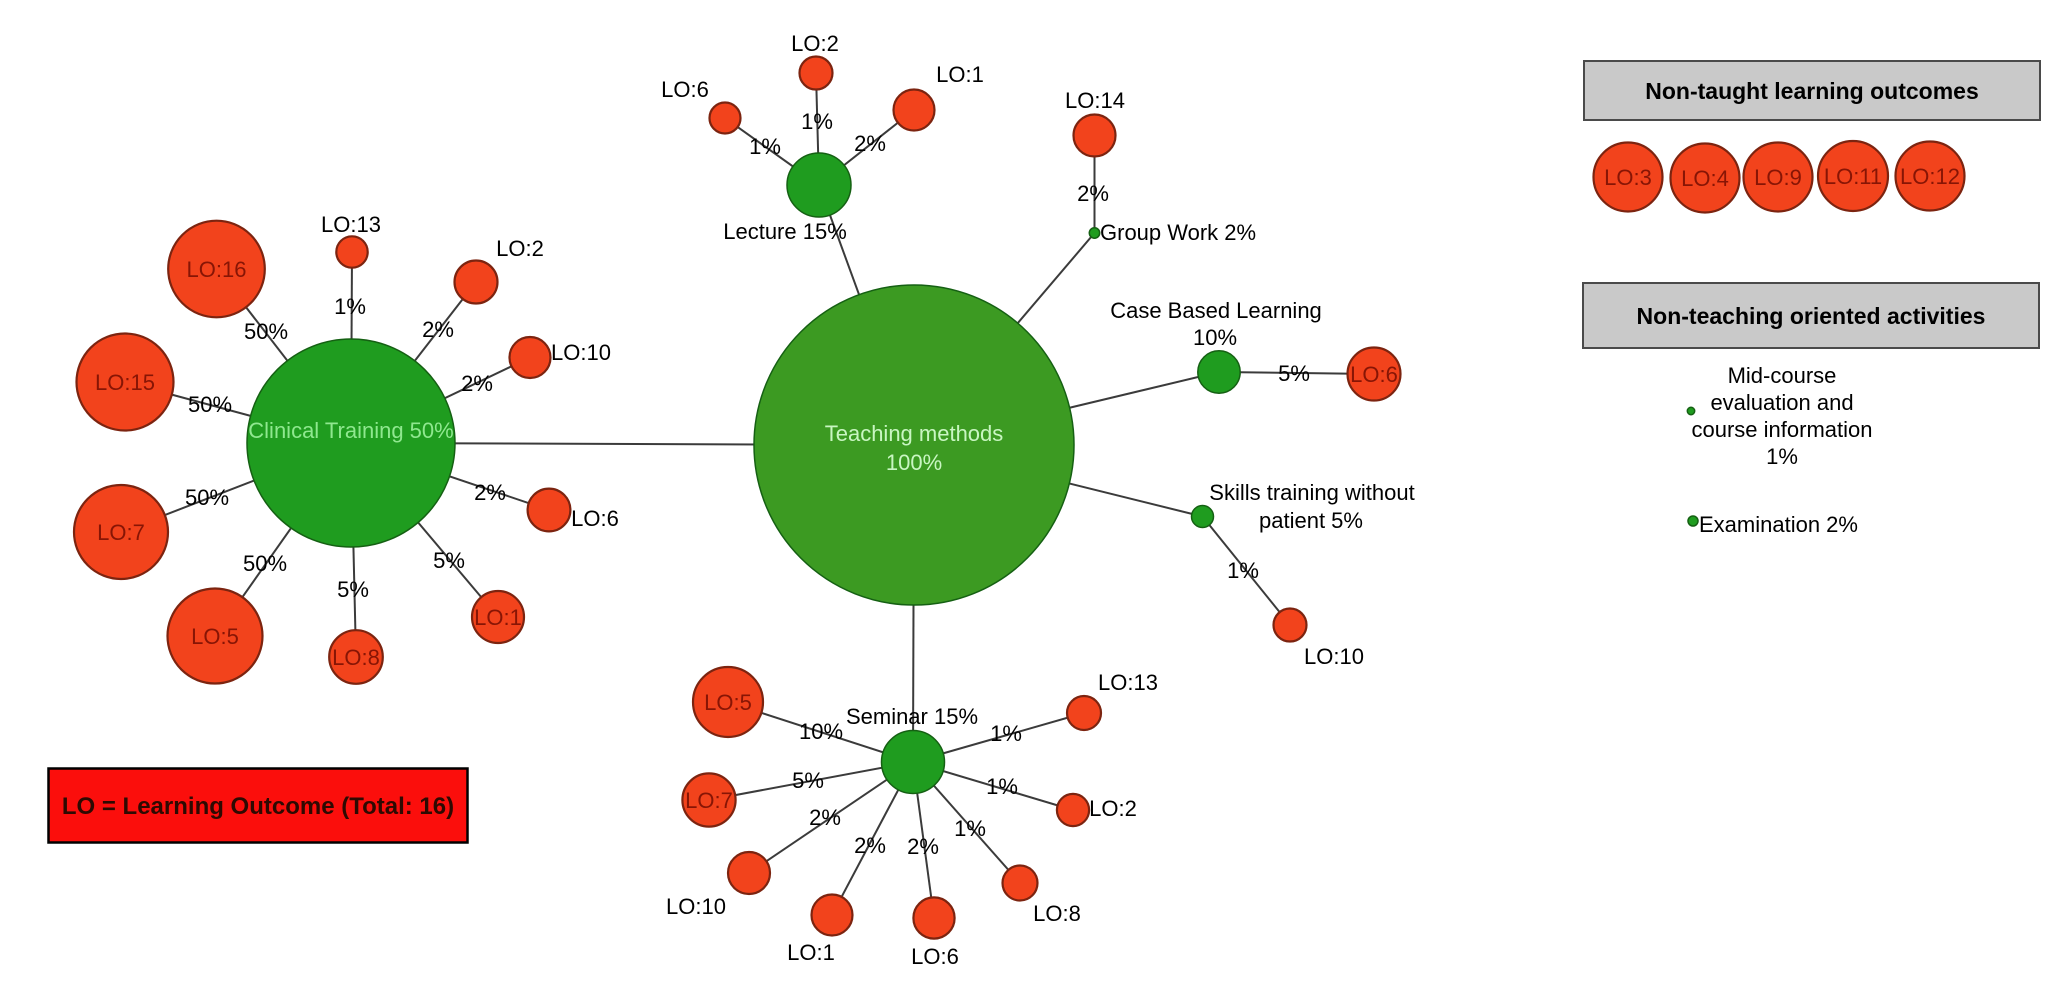 This screenshot has height=1001, width=2059. What do you see at coordinates (1812, 91) in the screenshot?
I see `svg-text: Non-taught learning outcomes` at bounding box center [1812, 91].